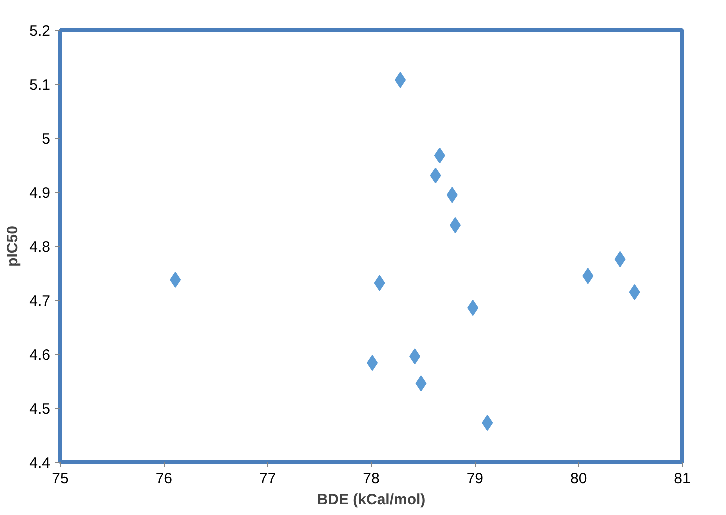 The image size is (726, 515). What do you see at coordinates (475, 479) in the screenshot?
I see `x-tick-label: 79` at bounding box center [475, 479].